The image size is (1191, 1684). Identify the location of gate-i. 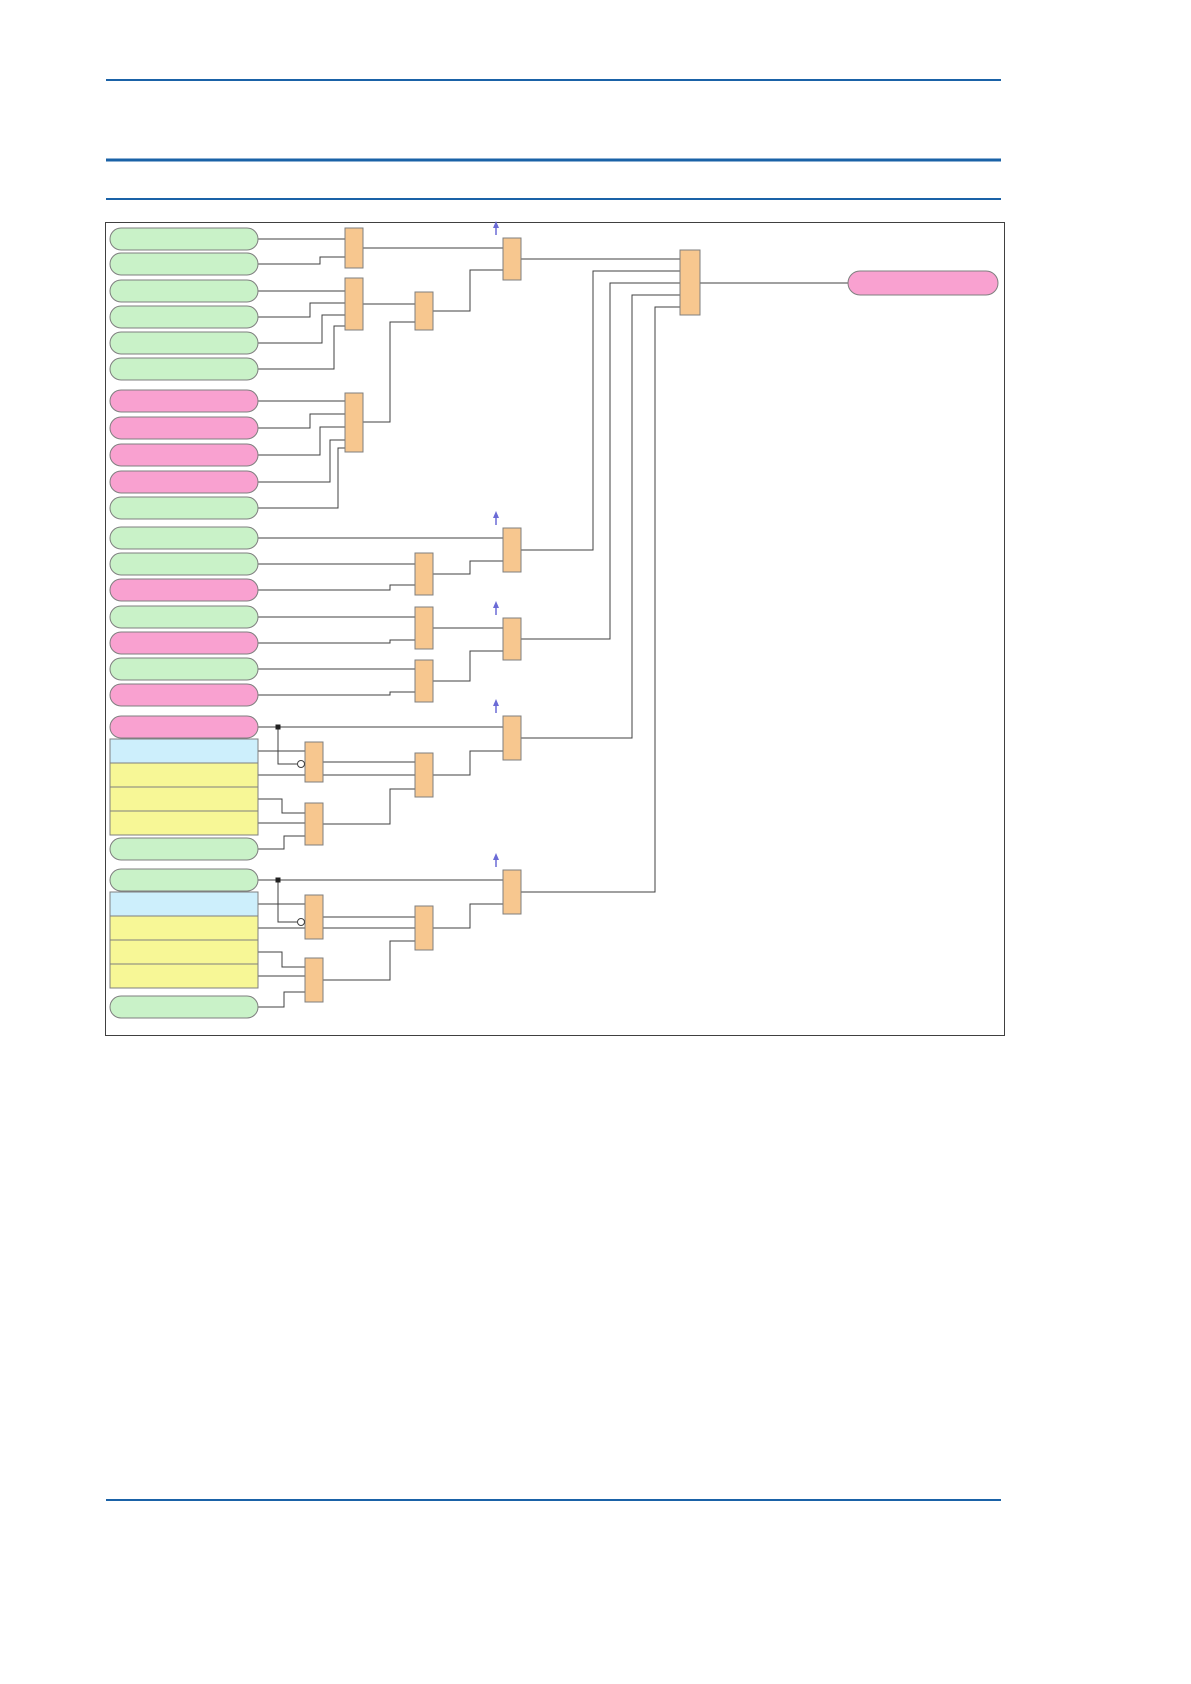
(424, 628).